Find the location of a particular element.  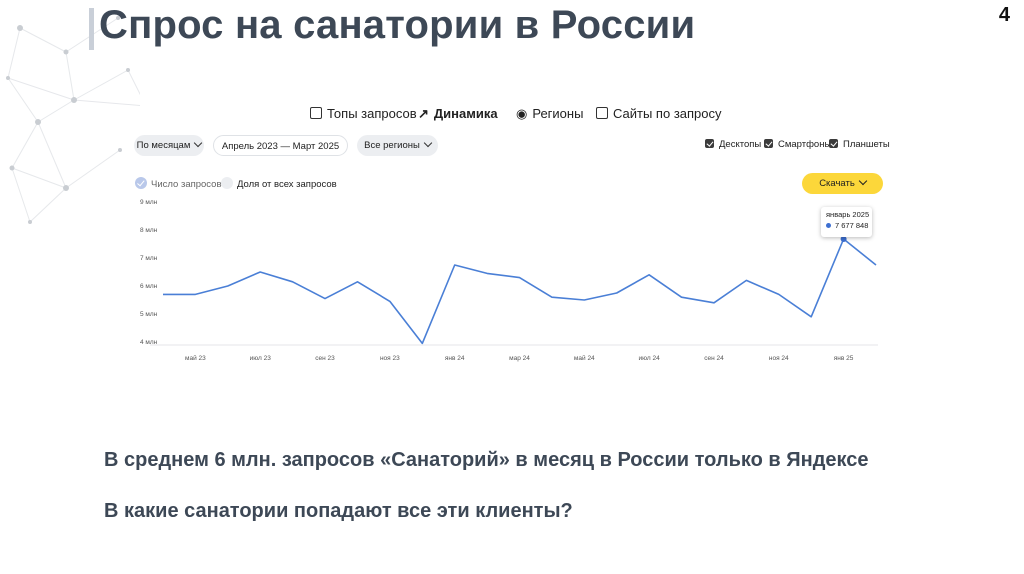

x-tick-label: янв 24 is located at coordinates (455, 358).